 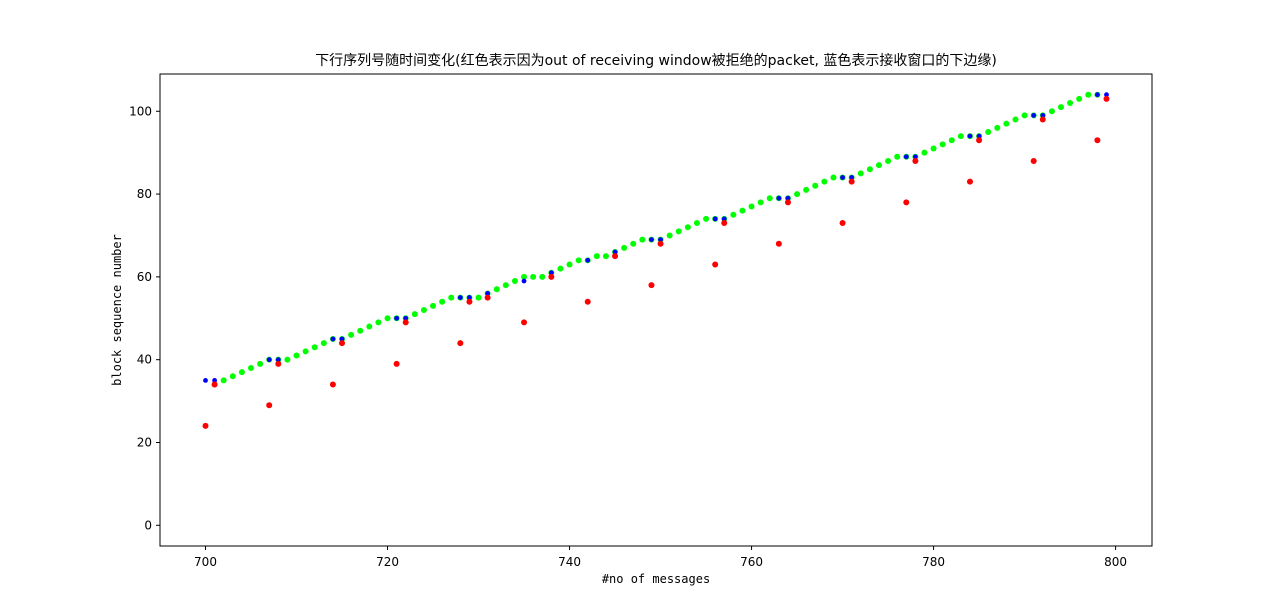 What do you see at coordinates (569, 562) in the screenshot?
I see `x-tick-label: 740` at bounding box center [569, 562].